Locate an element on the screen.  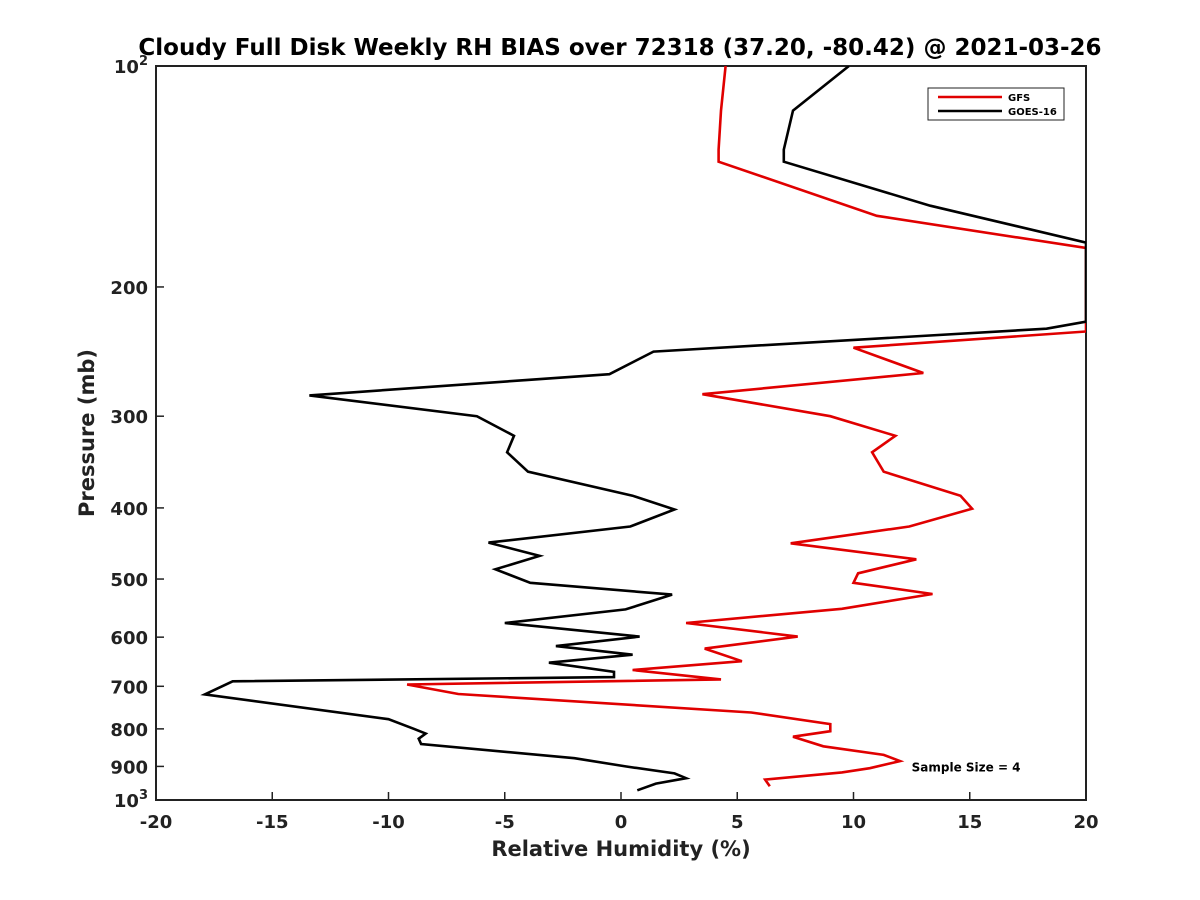
x-axis-ticks: -20 -15 -10 -5 0 5 10 15 20 is located at coordinates (619, 812).